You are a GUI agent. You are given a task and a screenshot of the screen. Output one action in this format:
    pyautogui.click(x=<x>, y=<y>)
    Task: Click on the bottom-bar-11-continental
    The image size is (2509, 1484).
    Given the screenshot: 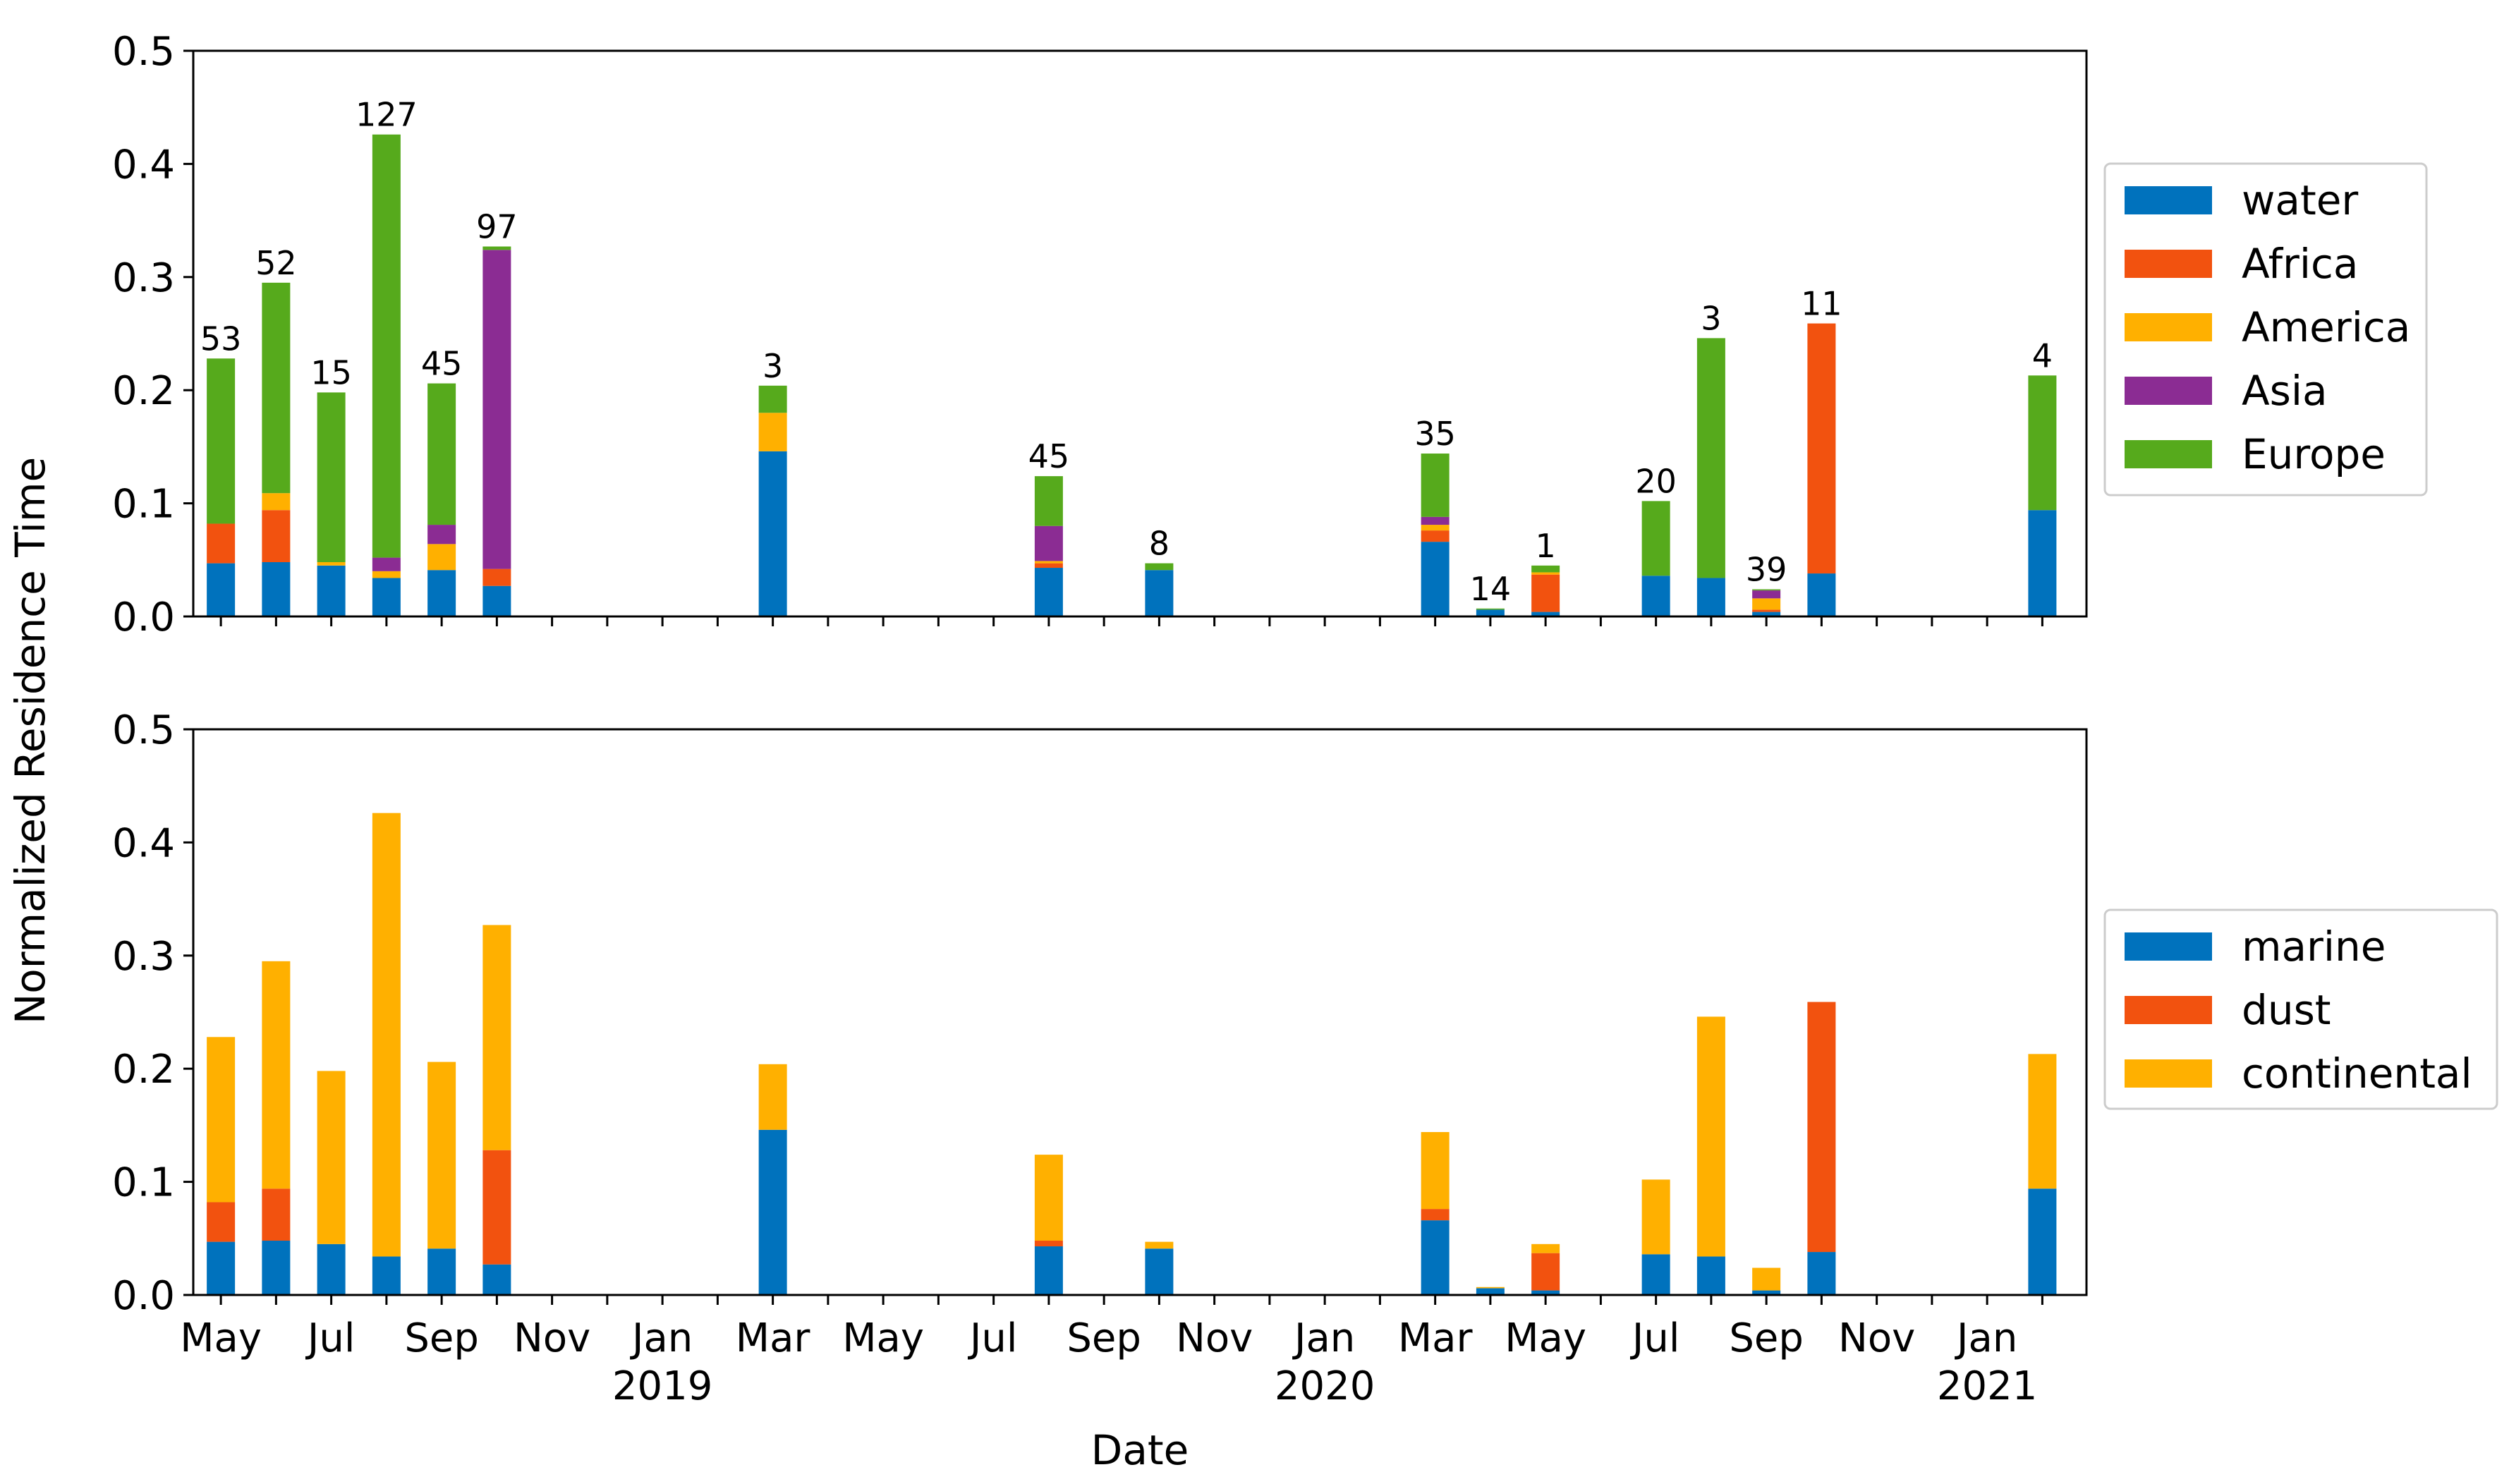 What is the action you would take?
    pyautogui.click(x=1545, y=1248)
    